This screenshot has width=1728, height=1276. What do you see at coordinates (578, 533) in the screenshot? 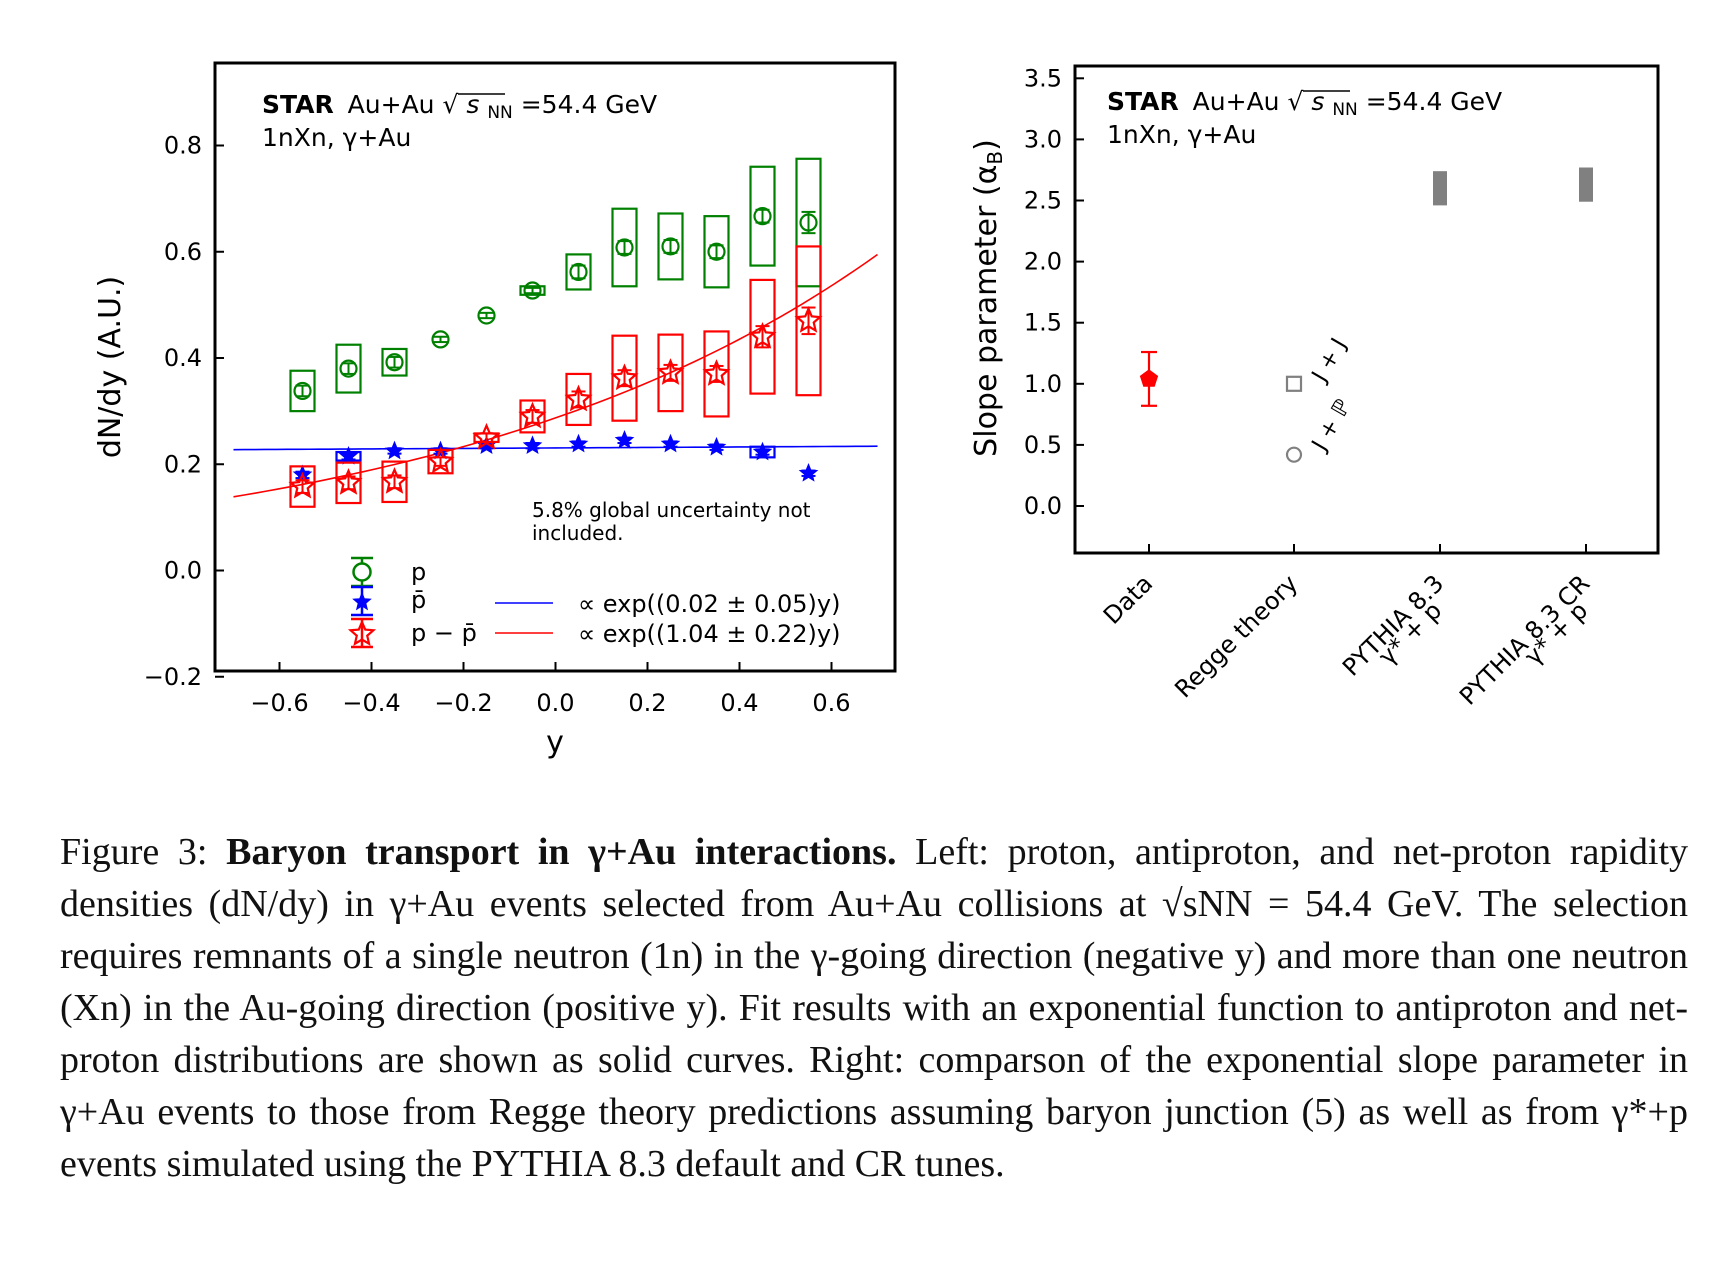
I see `note-line2: included.` at bounding box center [578, 533].